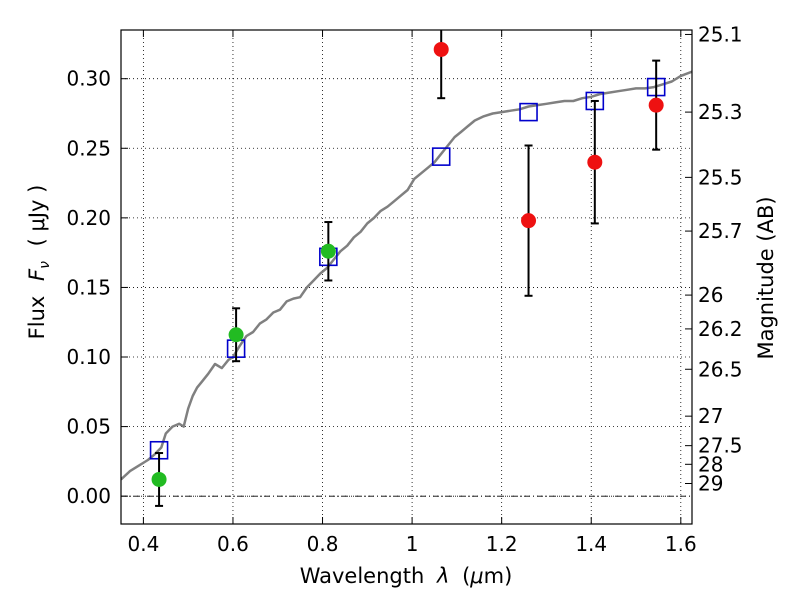 The height and width of the screenshot is (600, 800). What do you see at coordinates (88, 496) in the screenshot?
I see `y-tick-label: 0.00` at bounding box center [88, 496].